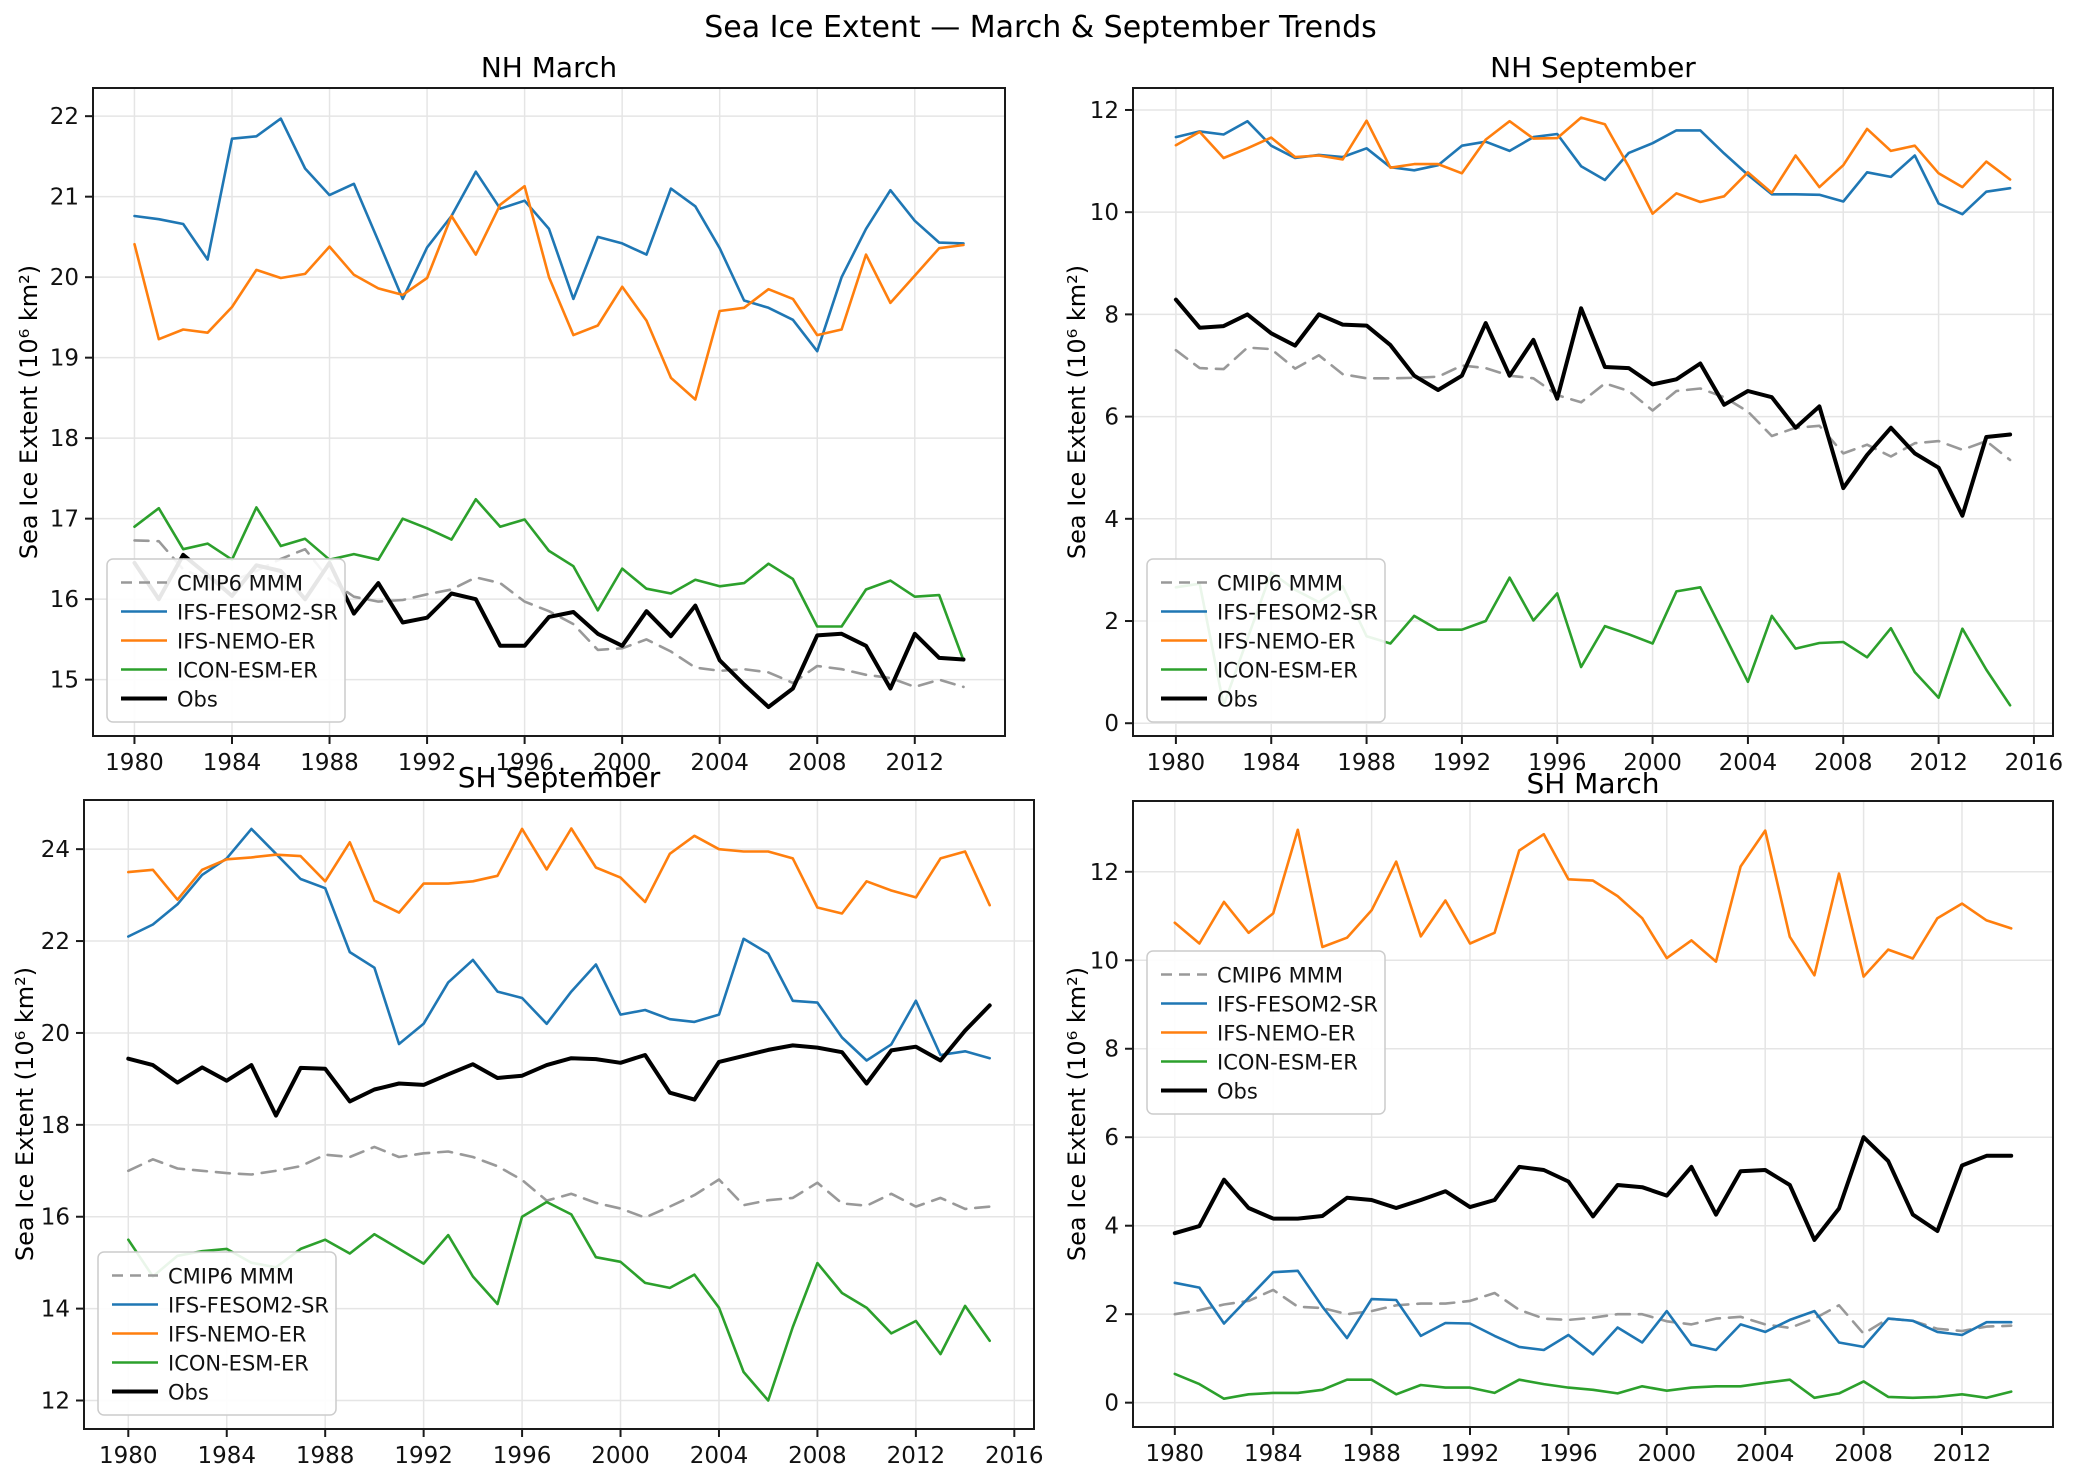 The image size is (2081, 1476). I want to click on y-tick-label: 0, so click(1111, 724).